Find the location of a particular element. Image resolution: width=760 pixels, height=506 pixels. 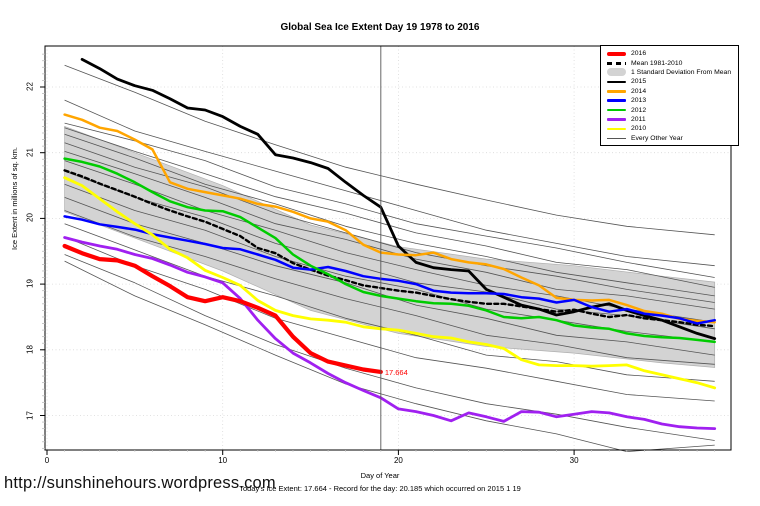

legend-label: 2016 is located at coordinates (639, 54).